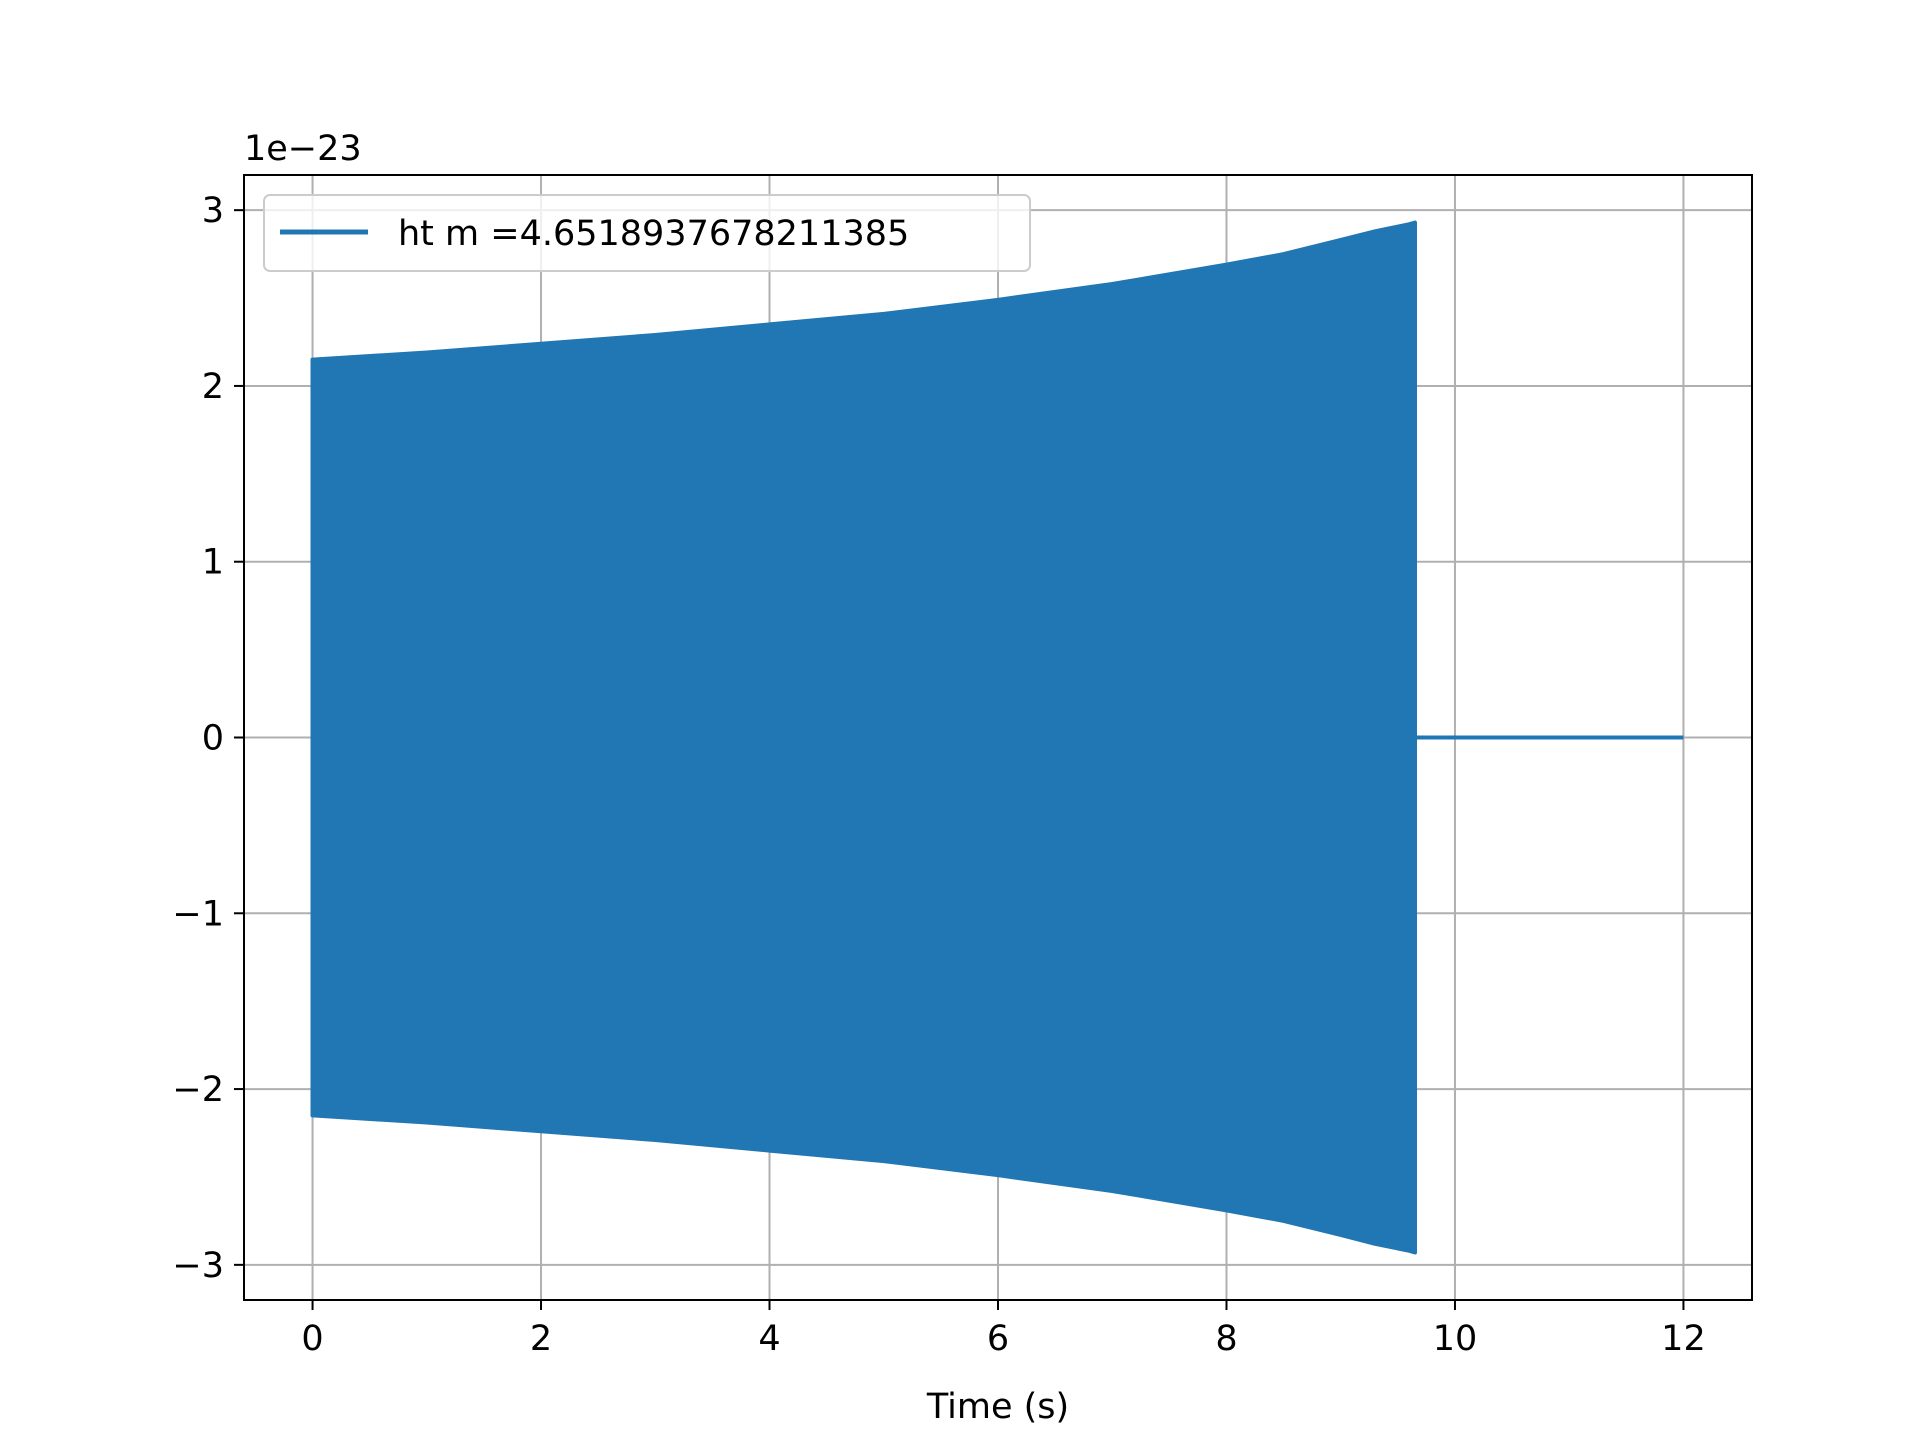  I want to click on x-tick-label: 6, so click(998, 1339).